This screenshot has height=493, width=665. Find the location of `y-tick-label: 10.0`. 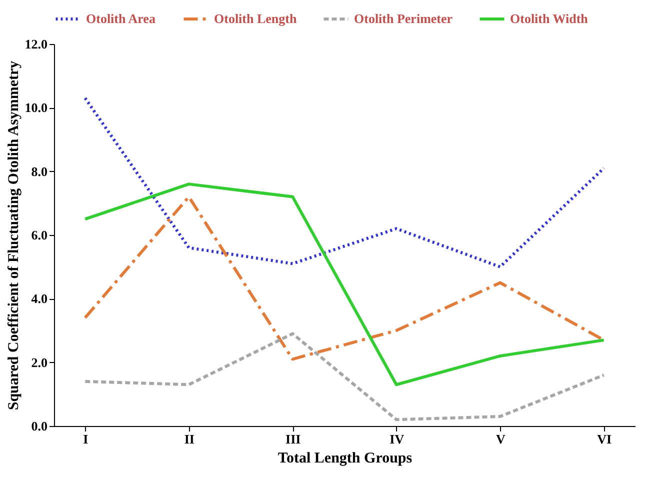

y-tick-label: 10.0 is located at coordinates (36, 108).